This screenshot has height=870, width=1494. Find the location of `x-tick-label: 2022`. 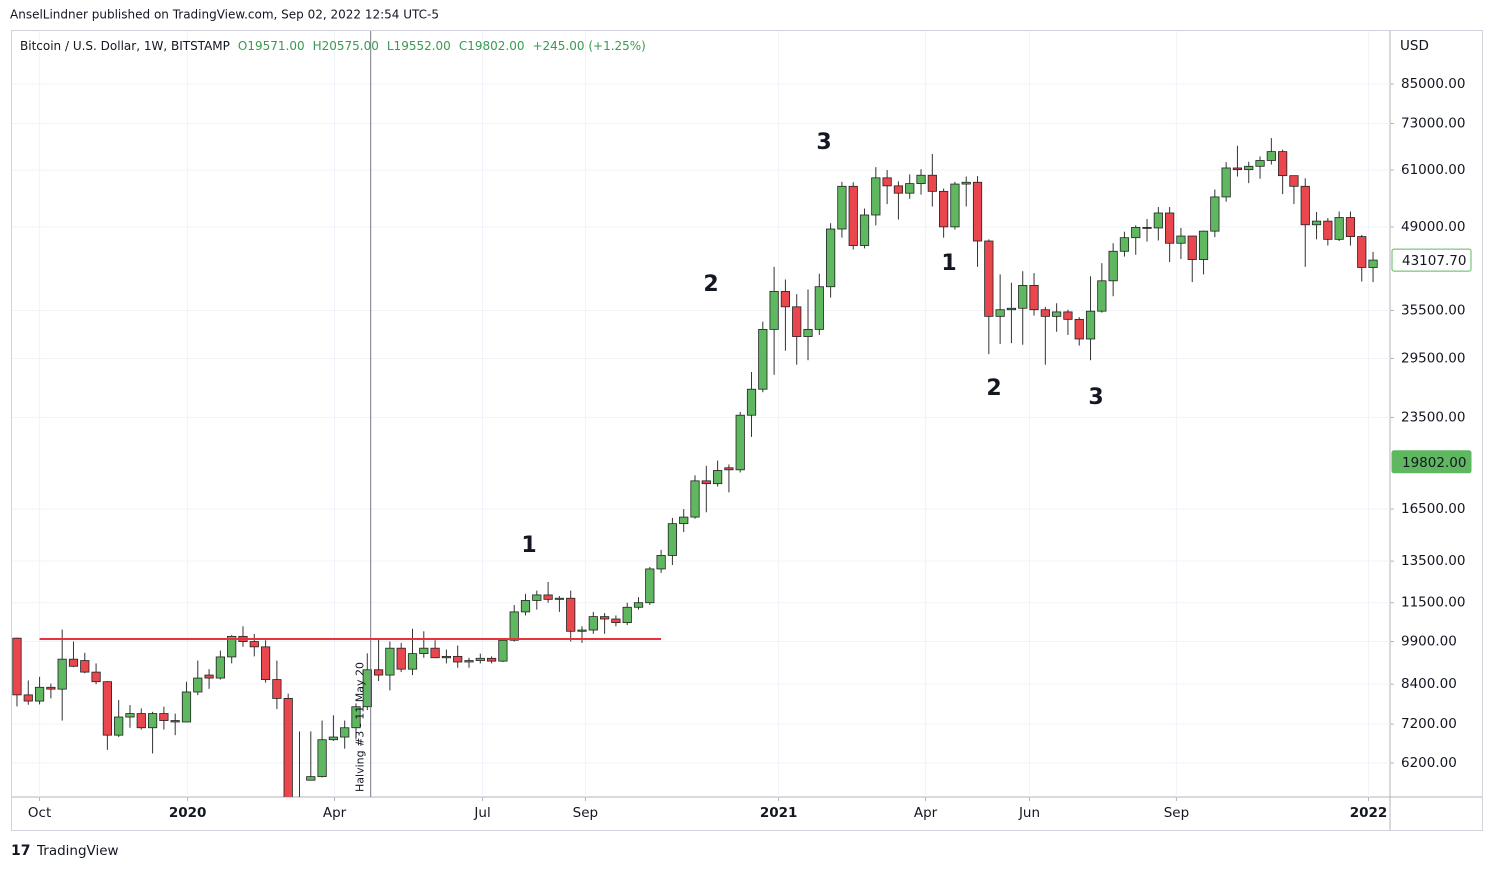

x-tick-label: 2022 is located at coordinates (1369, 813).